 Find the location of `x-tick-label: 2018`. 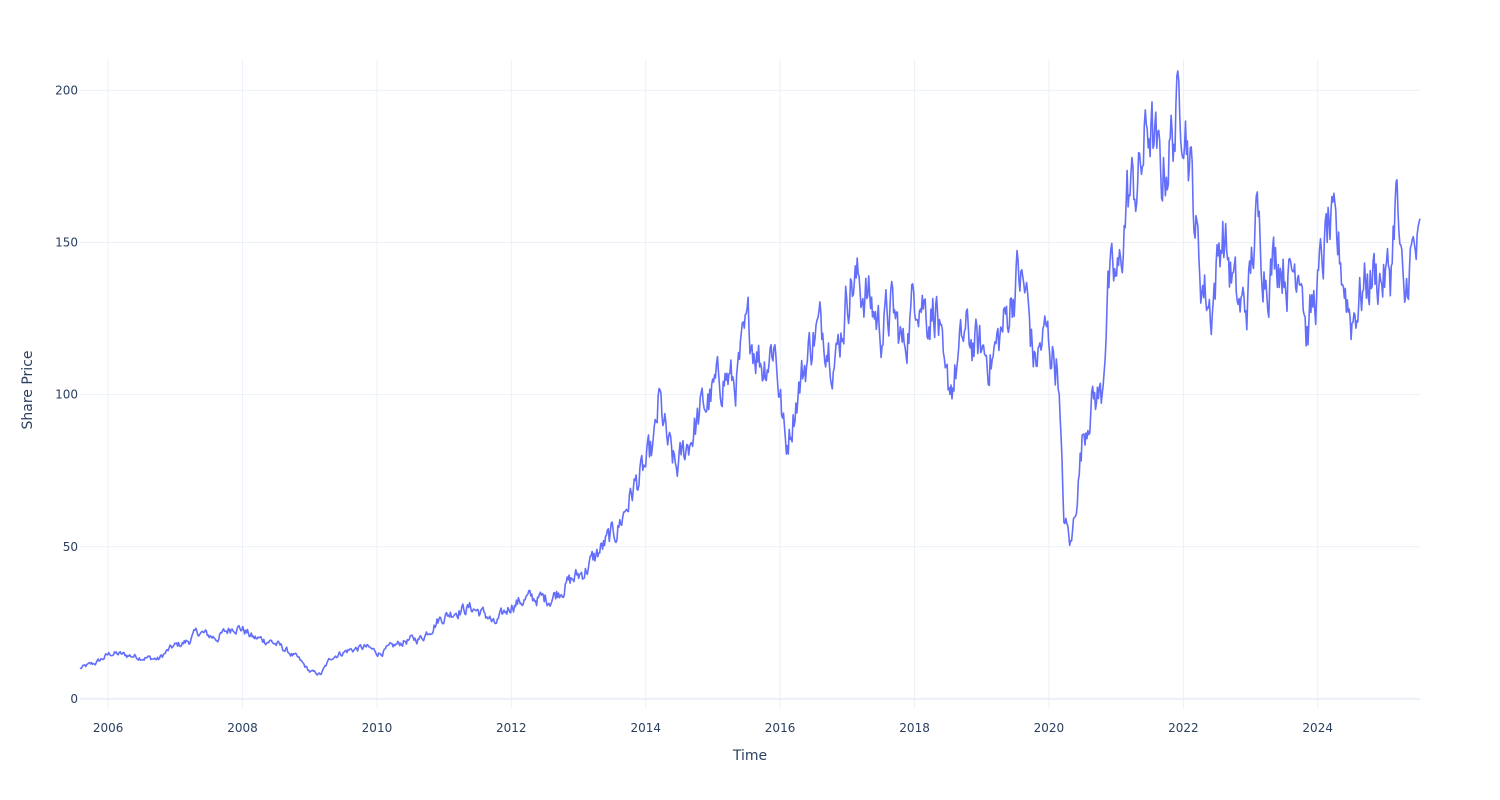

x-tick-label: 2018 is located at coordinates (914, 728).